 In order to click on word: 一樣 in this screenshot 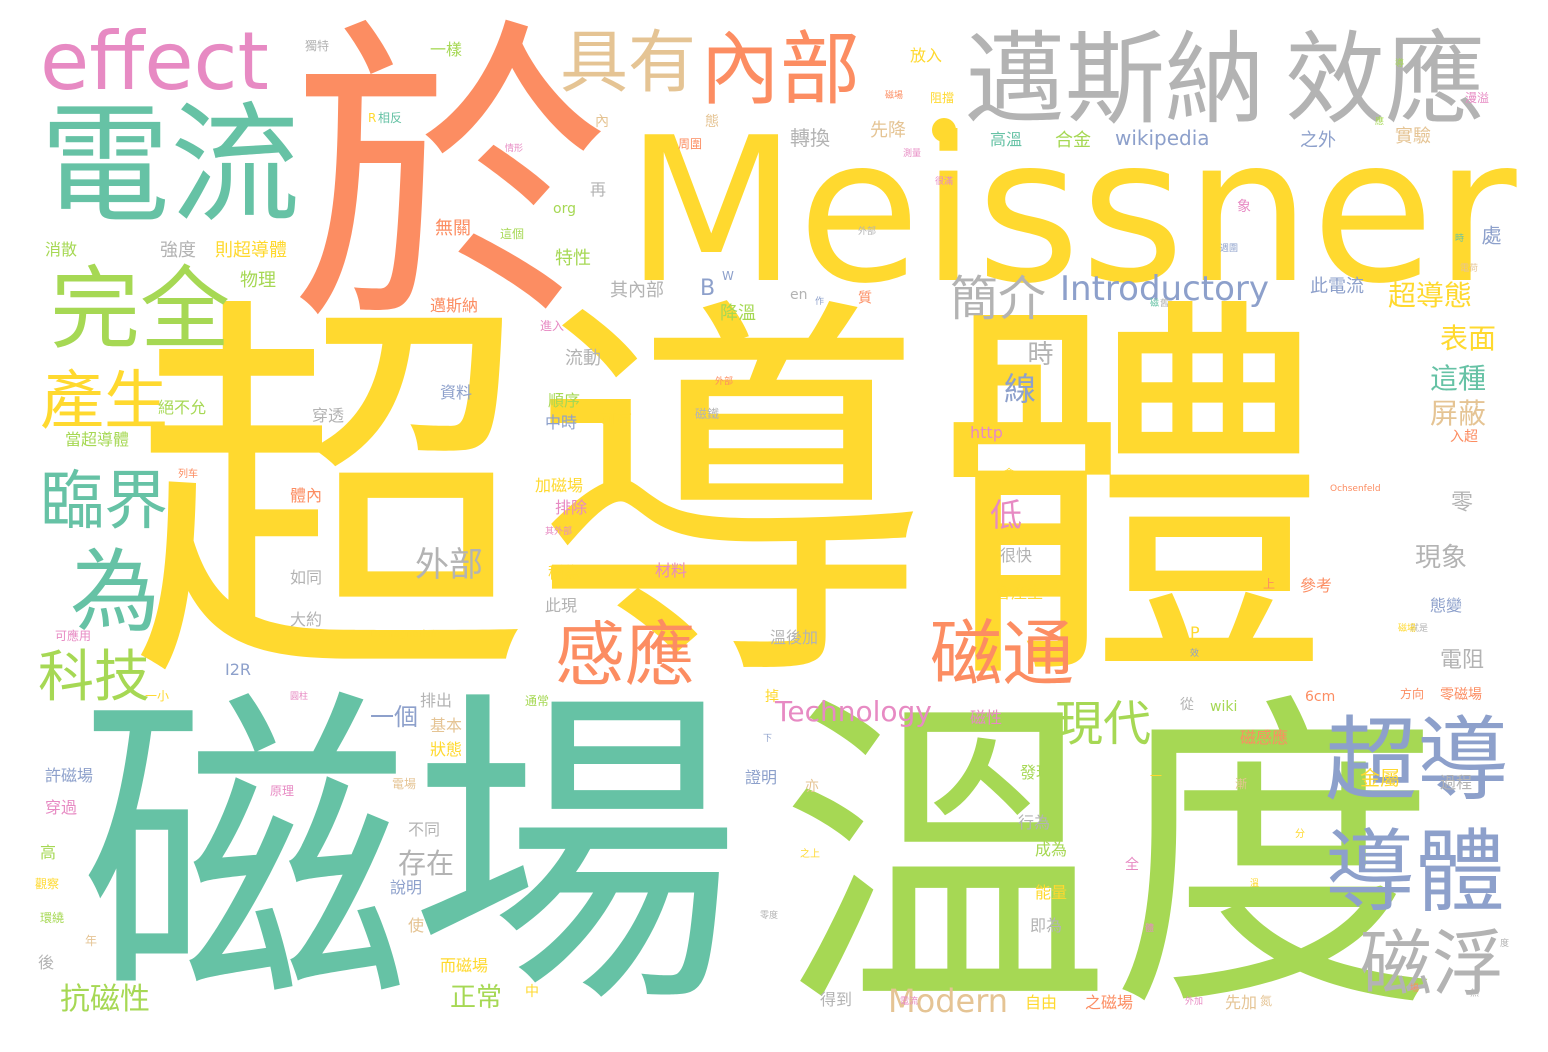, I will do `click(446, 49)`.